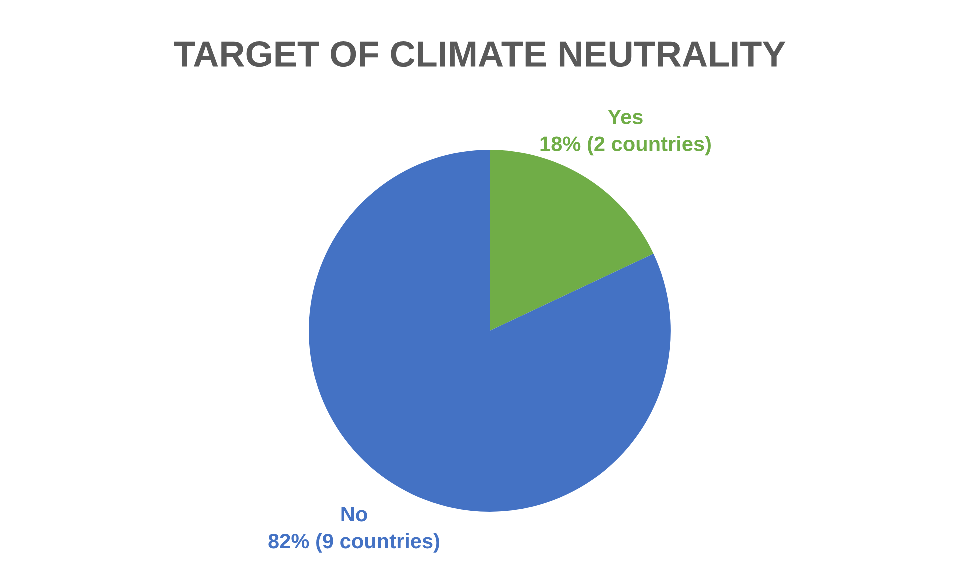 Image resolution: width=960 pixels, height=580 pixels. I want to click on data-label: 18% (2 countries), so click(625, 146).